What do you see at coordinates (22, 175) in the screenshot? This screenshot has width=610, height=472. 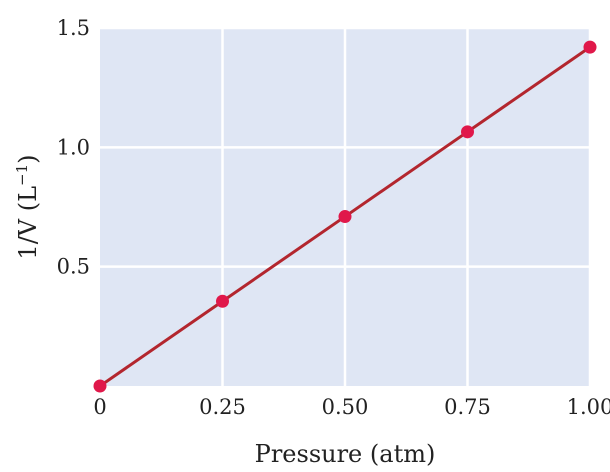 I see `y-axis-title-superscript: −1` at bounding box center [22, 175].